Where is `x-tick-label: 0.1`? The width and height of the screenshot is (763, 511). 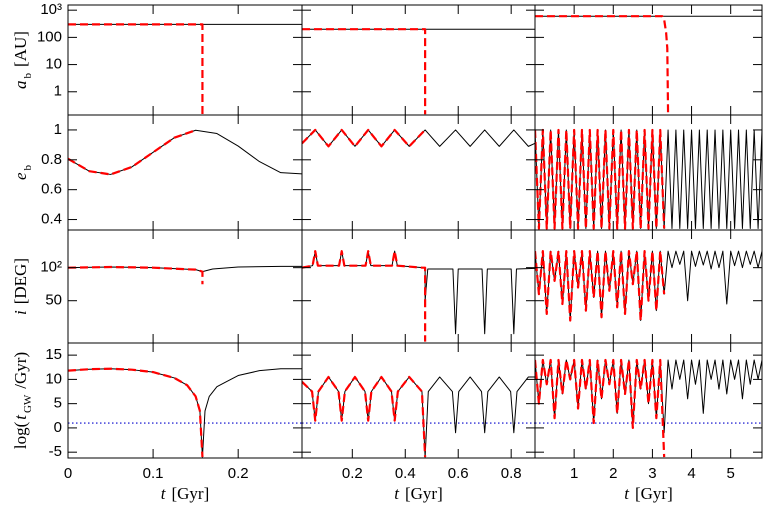 x-tick-label: 0.1 is located at coordinates (153, 473).